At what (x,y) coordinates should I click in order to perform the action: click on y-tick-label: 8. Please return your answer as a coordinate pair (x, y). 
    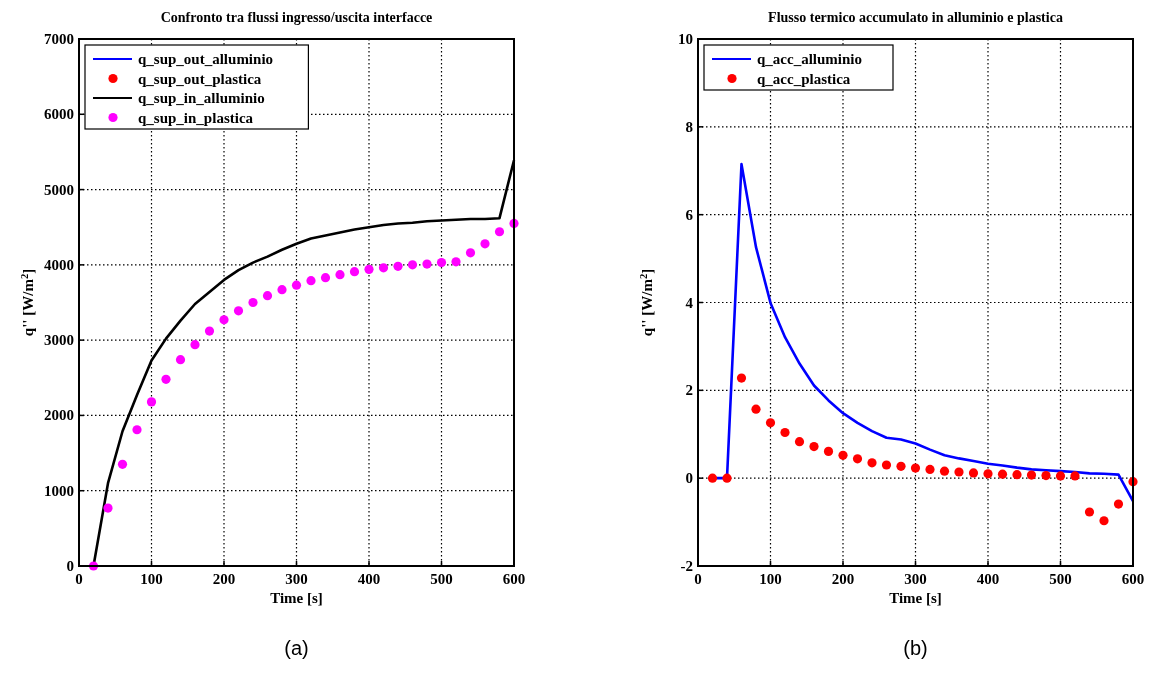
    Looking at the image, I should click on (689, 126).